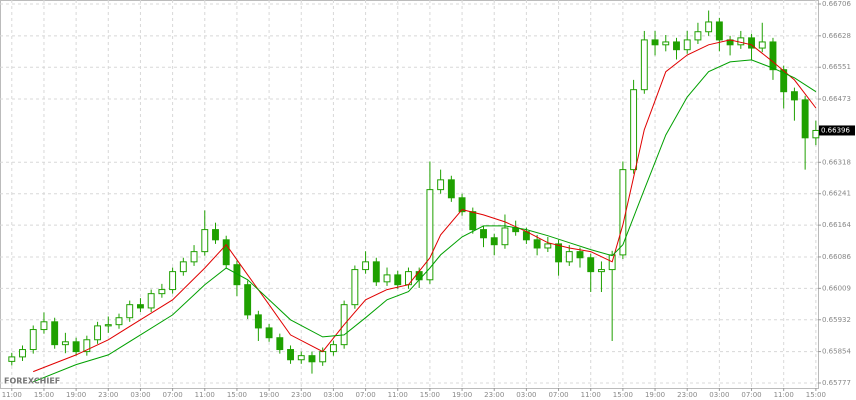 The width and height of the screenshot is (856, 400). Describe the element at coordinates (836, 36) in the screenshot. I see `y-tick-label: 0.66628` at that location.